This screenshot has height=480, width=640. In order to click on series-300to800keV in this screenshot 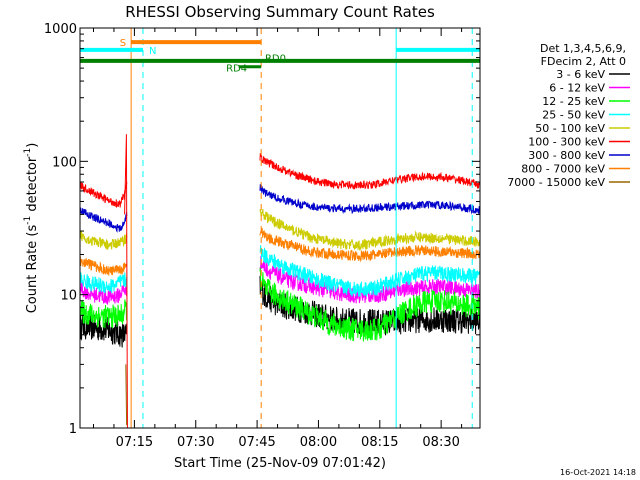, I will do `click(280, 208)`.